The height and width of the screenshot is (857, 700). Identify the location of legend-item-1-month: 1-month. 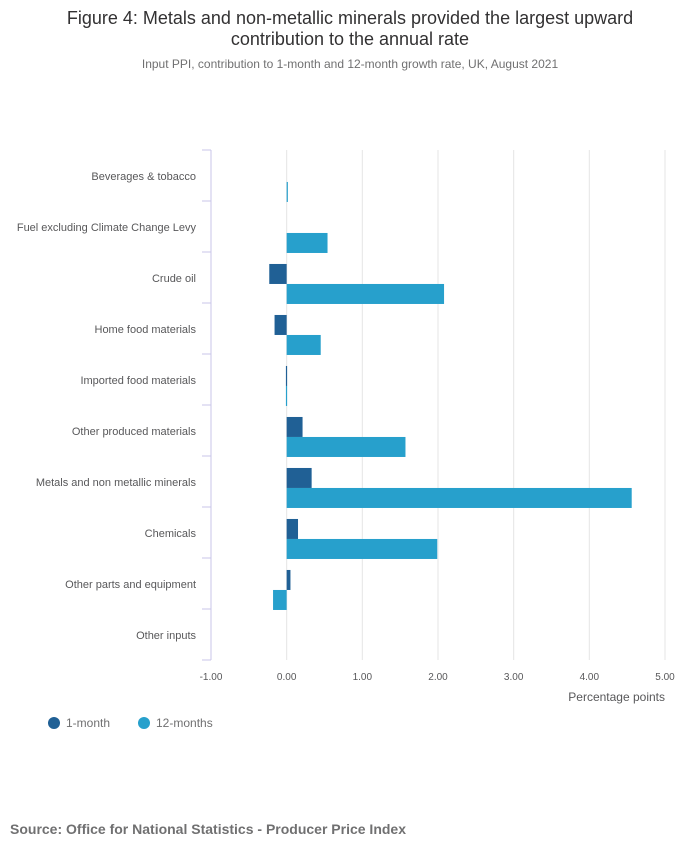
(79, 723).